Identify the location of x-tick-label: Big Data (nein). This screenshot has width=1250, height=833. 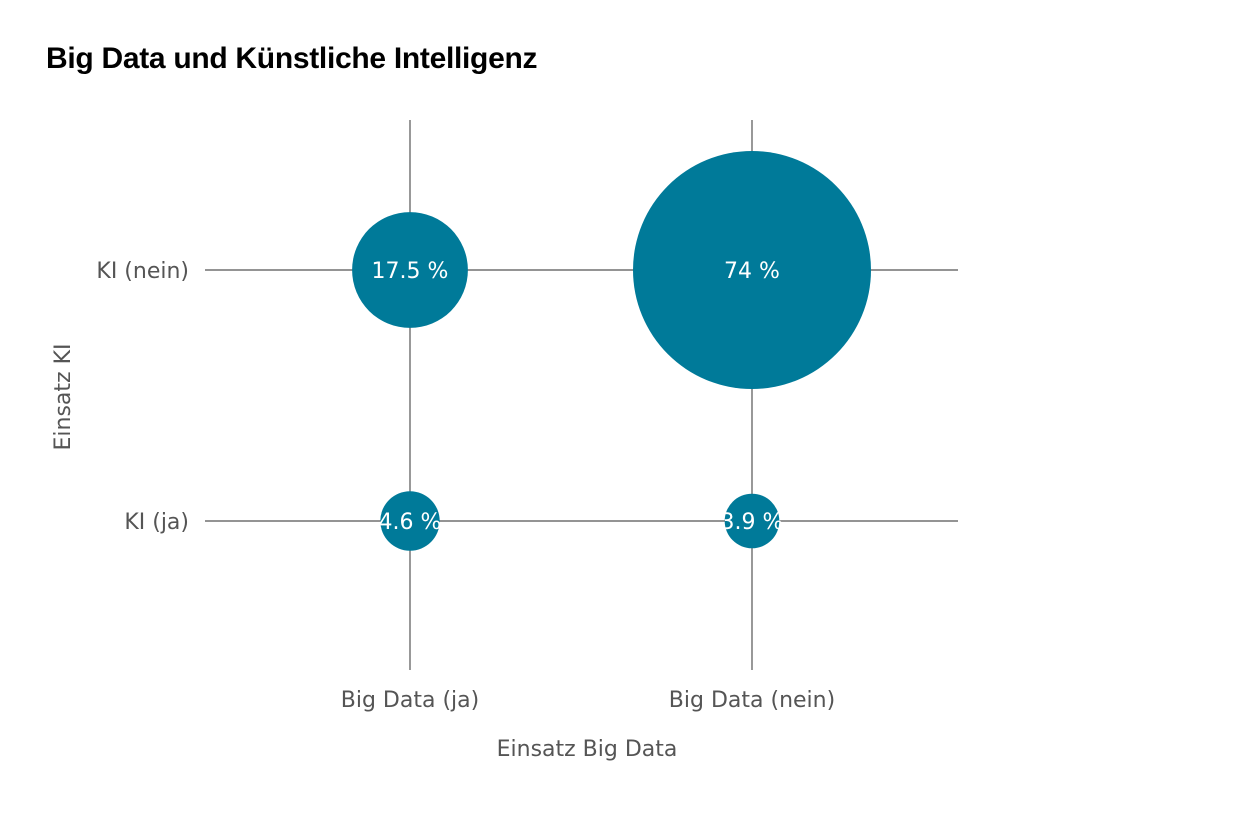
(752, 700).